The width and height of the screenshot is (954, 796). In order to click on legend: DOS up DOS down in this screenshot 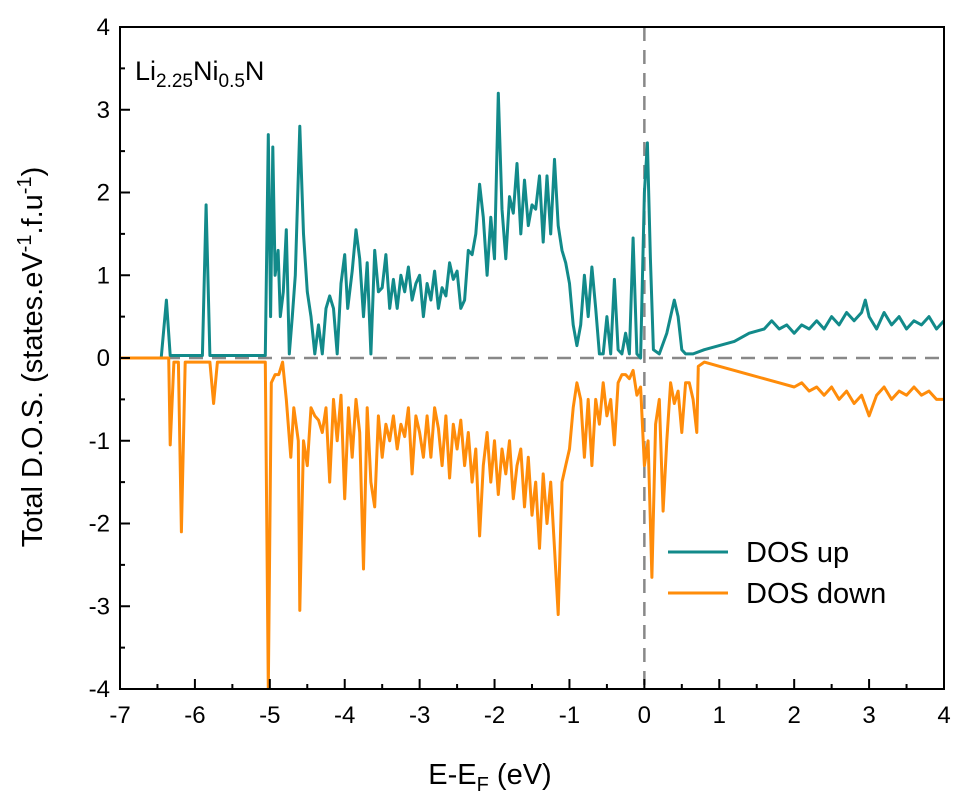, I will do `click(777, 573)`.